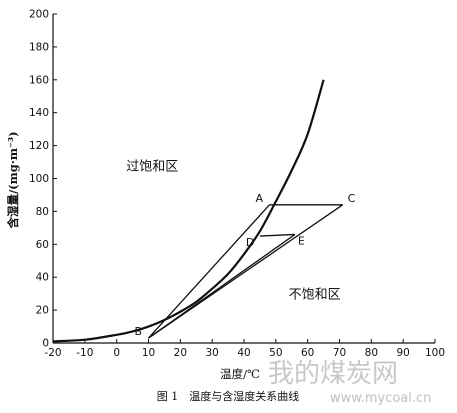 This screenshot has height=413, width=457. What do you see at coordinates (250, 242) in the screenshot?
I see `point-label-d: D` at bounding box center [250, 242].